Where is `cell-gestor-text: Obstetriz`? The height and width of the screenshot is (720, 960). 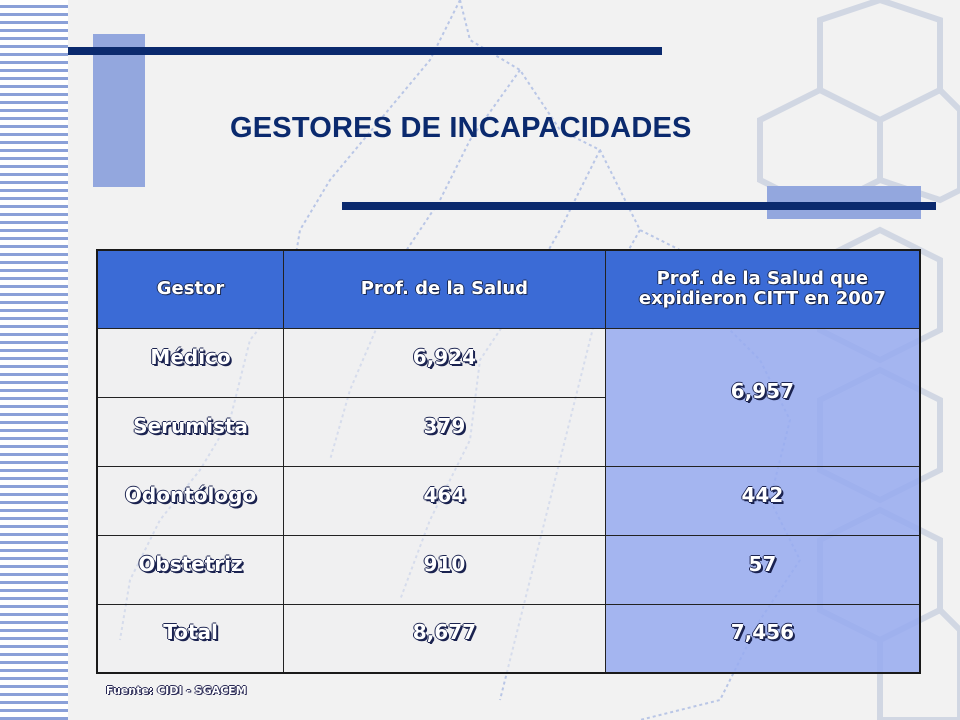
cell-gestor-text: Obstetriz is located at coordinates (190, 563).